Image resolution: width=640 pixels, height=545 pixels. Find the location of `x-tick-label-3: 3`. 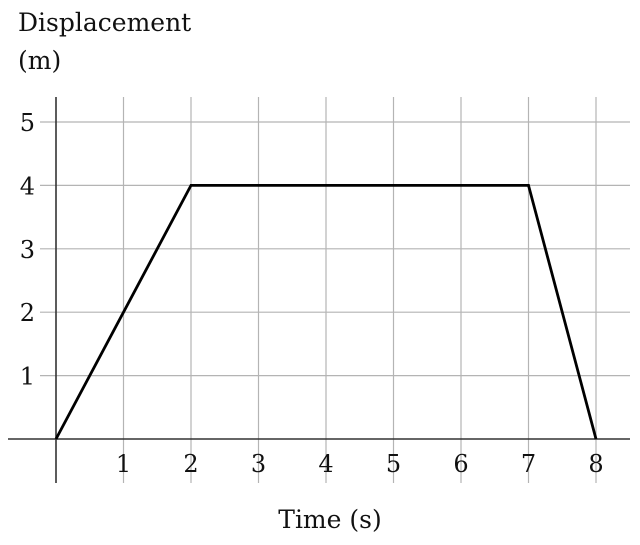

x-tick-label-3: 3 is located at coordinates (258, 464).